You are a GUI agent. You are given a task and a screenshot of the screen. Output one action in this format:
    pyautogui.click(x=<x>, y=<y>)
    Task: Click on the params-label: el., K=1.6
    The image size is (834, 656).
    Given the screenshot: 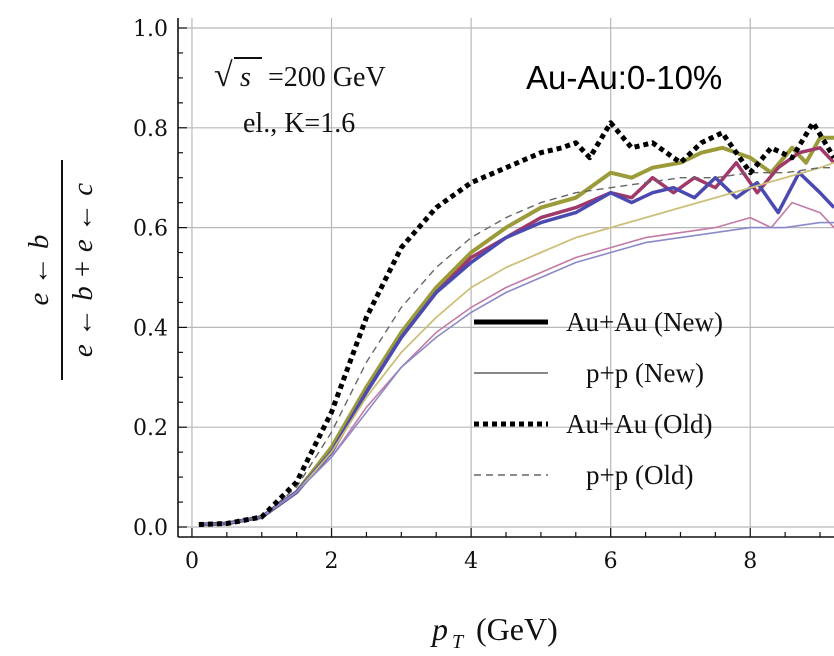 What is the action you would take?
    pyautogui.click(x=299, y=123)
    